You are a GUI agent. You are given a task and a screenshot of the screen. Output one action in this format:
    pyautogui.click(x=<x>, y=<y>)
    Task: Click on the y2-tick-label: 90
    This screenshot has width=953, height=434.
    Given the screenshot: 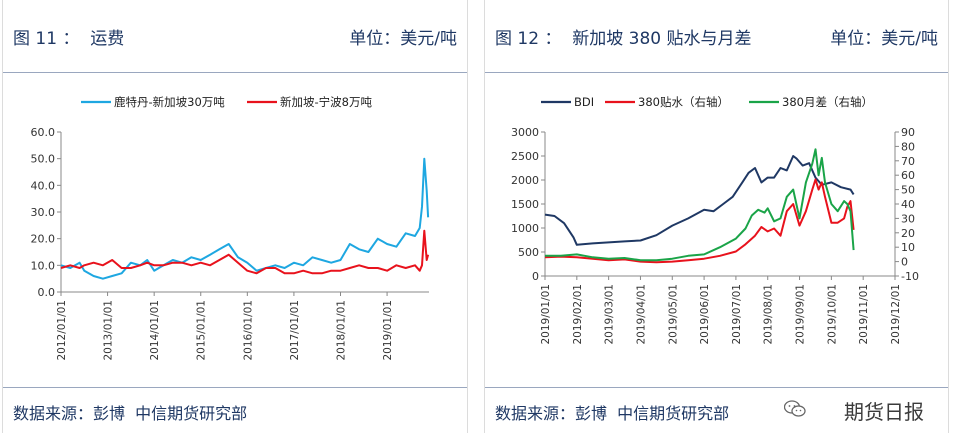 What is the action you would take?
    pyautogui.click(x=908, y=132)
    